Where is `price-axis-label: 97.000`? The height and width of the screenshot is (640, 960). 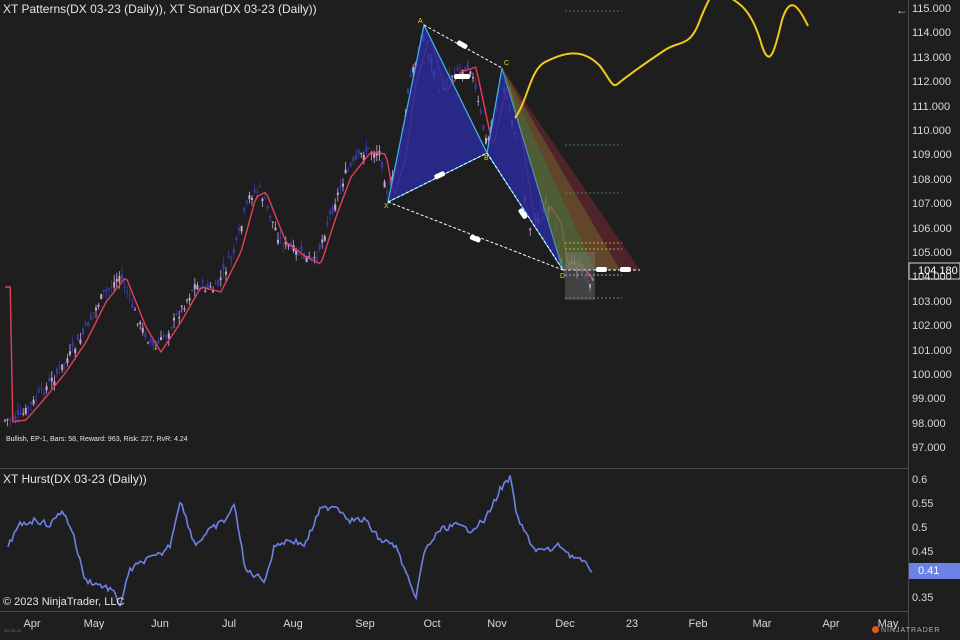 price-axis-label: 97.000 is located at coordinates (929, 448).